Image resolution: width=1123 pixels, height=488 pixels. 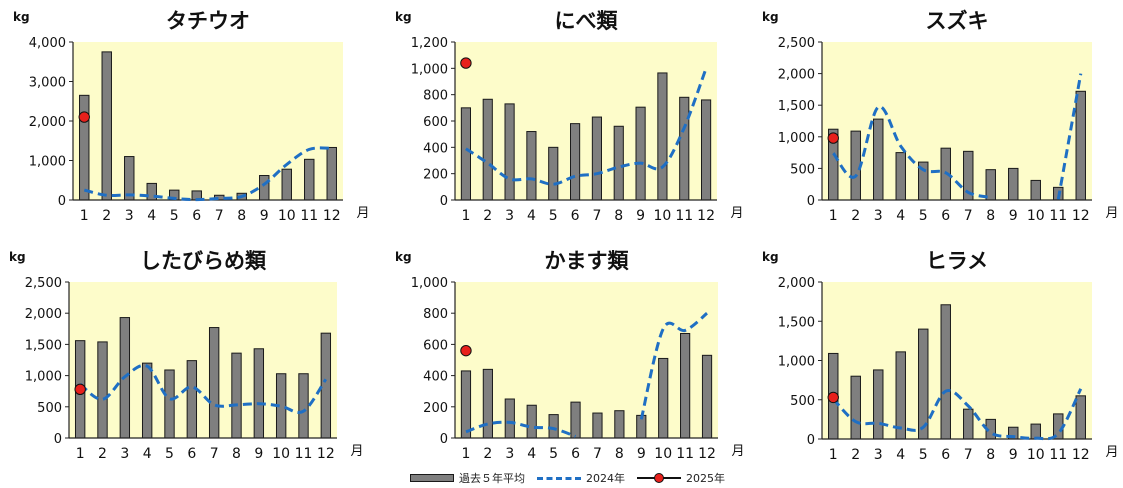 What do you see at coordinates (435, 314) in the screenshot?
I see `y-tick-label: 800` at bounding box center [435, 314].